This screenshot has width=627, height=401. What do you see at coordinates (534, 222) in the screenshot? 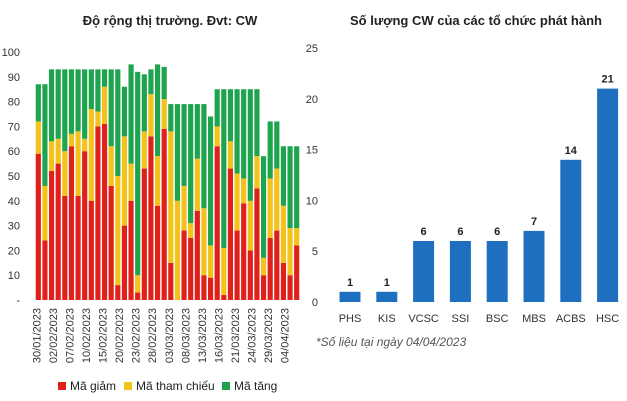
I see `bar-value-label: 7` at bounding box center [534, 222].